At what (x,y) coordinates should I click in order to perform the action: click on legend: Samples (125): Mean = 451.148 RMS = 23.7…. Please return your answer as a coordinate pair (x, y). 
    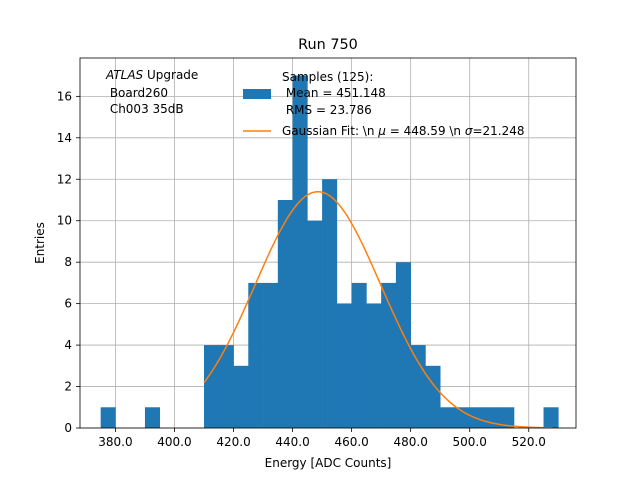
    Looking at the image, I should click on (384, 104).